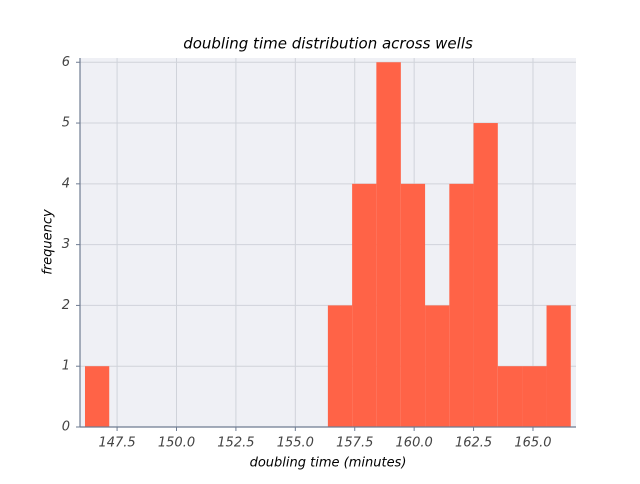 Image resolution: width=640 pixels, height=484 pixels. What do you see at coordinates (328, 463) in the screenshot?
I see `x-axis-label: doubling time (minutes)` at bounding box center [328, 463].